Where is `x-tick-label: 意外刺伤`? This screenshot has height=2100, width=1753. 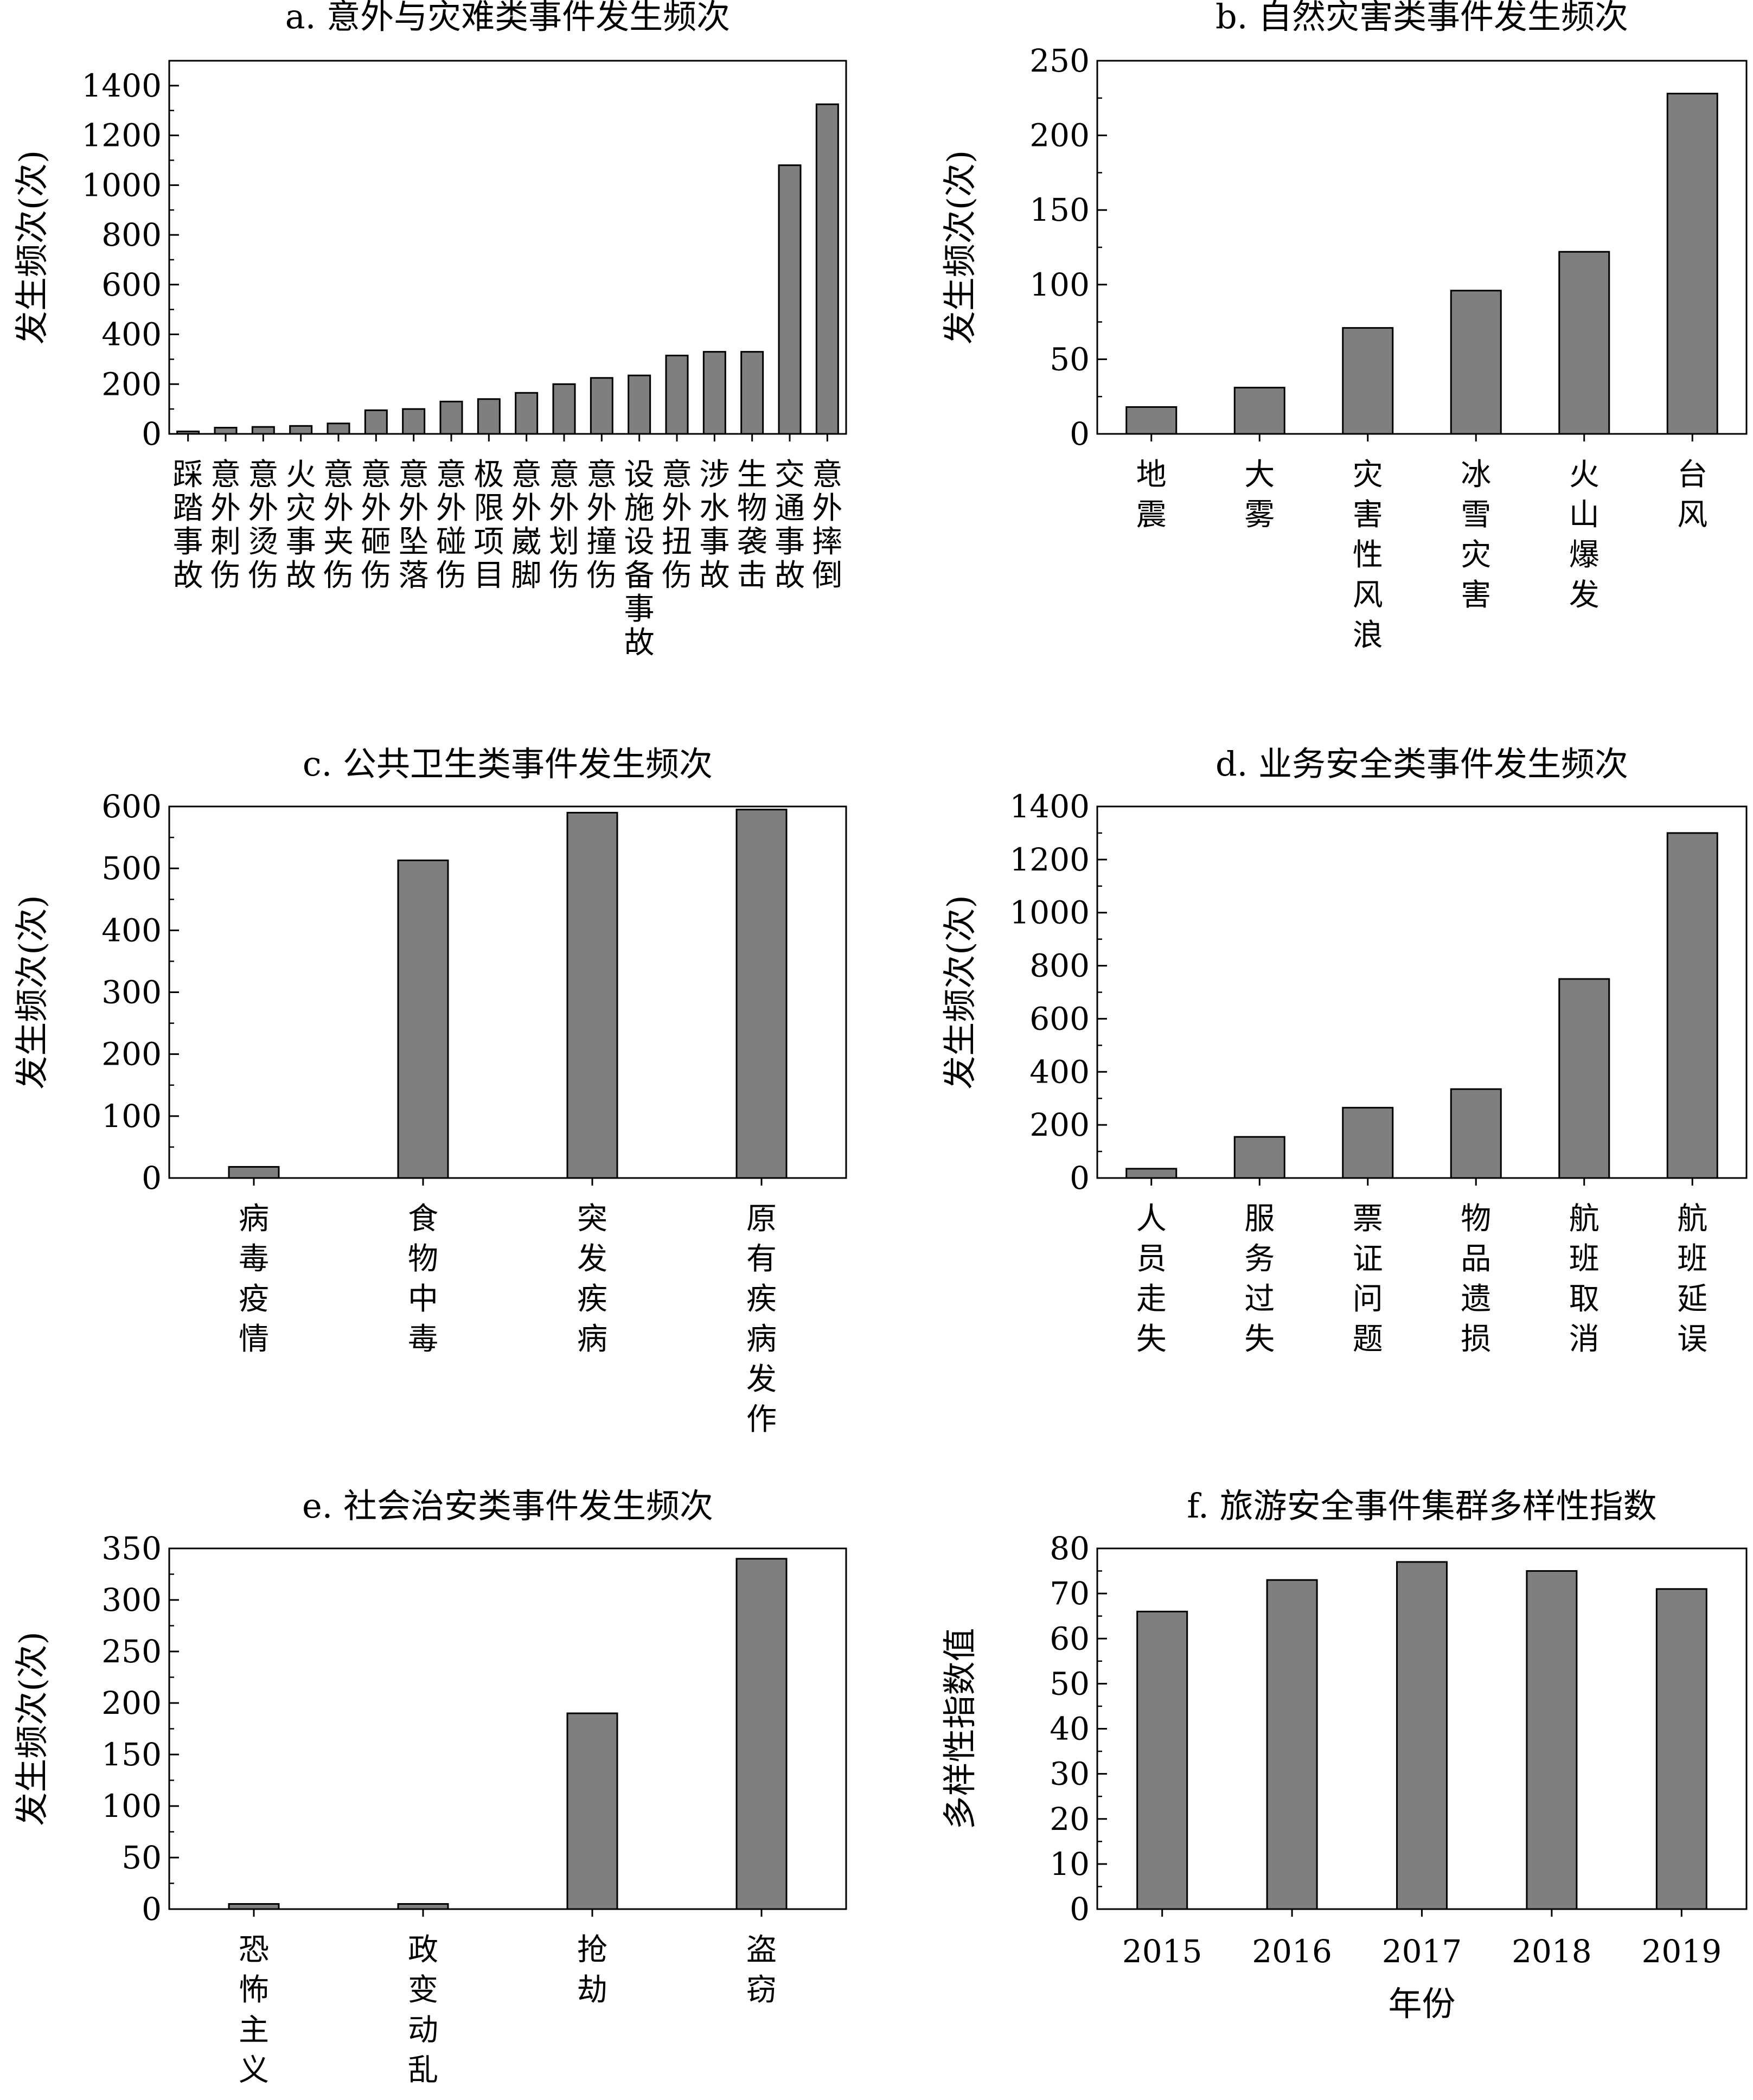
x-tick-label: 意外刺伤 is located at coordinates (225, 525).